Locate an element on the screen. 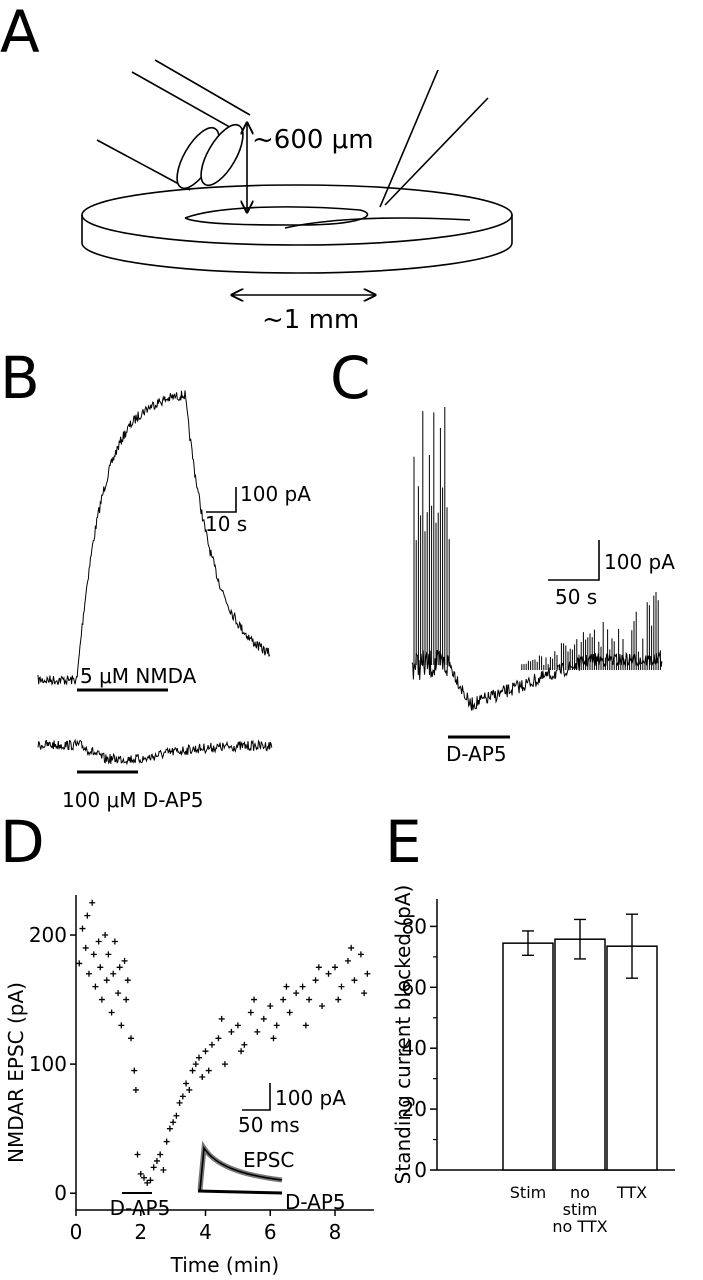 The image size is (703, 1280). x-tick-label: 4 is located at coordinates (205, 1232).